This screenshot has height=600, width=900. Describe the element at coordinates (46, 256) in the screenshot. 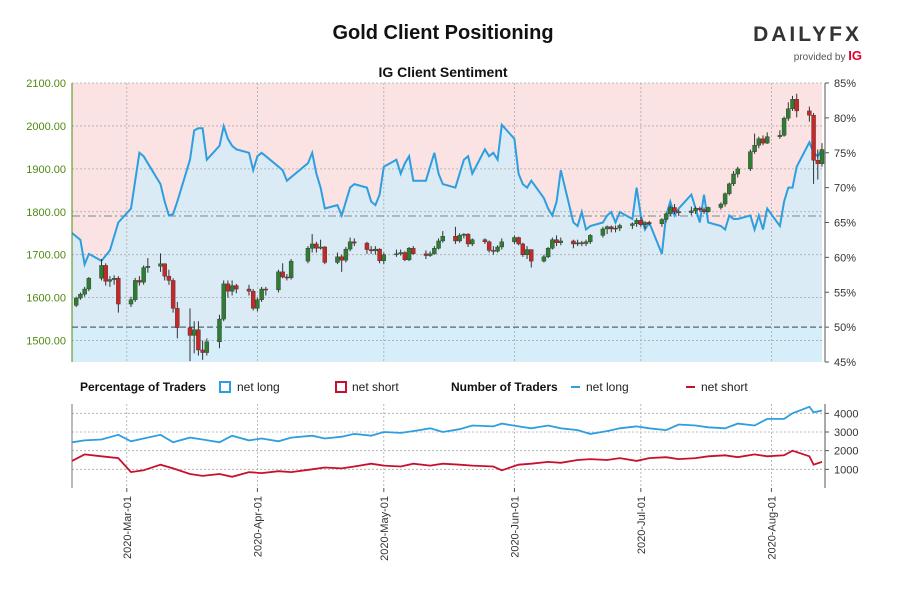

I see `price-tick-label: 1700.00` at that location.